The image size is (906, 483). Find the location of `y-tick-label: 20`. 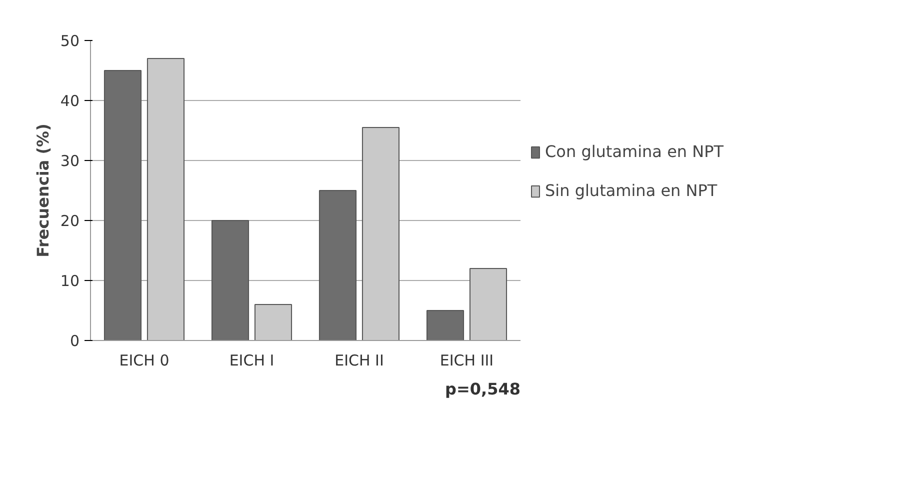

y-tick-label: 20 is located at coordinates (70, 221).